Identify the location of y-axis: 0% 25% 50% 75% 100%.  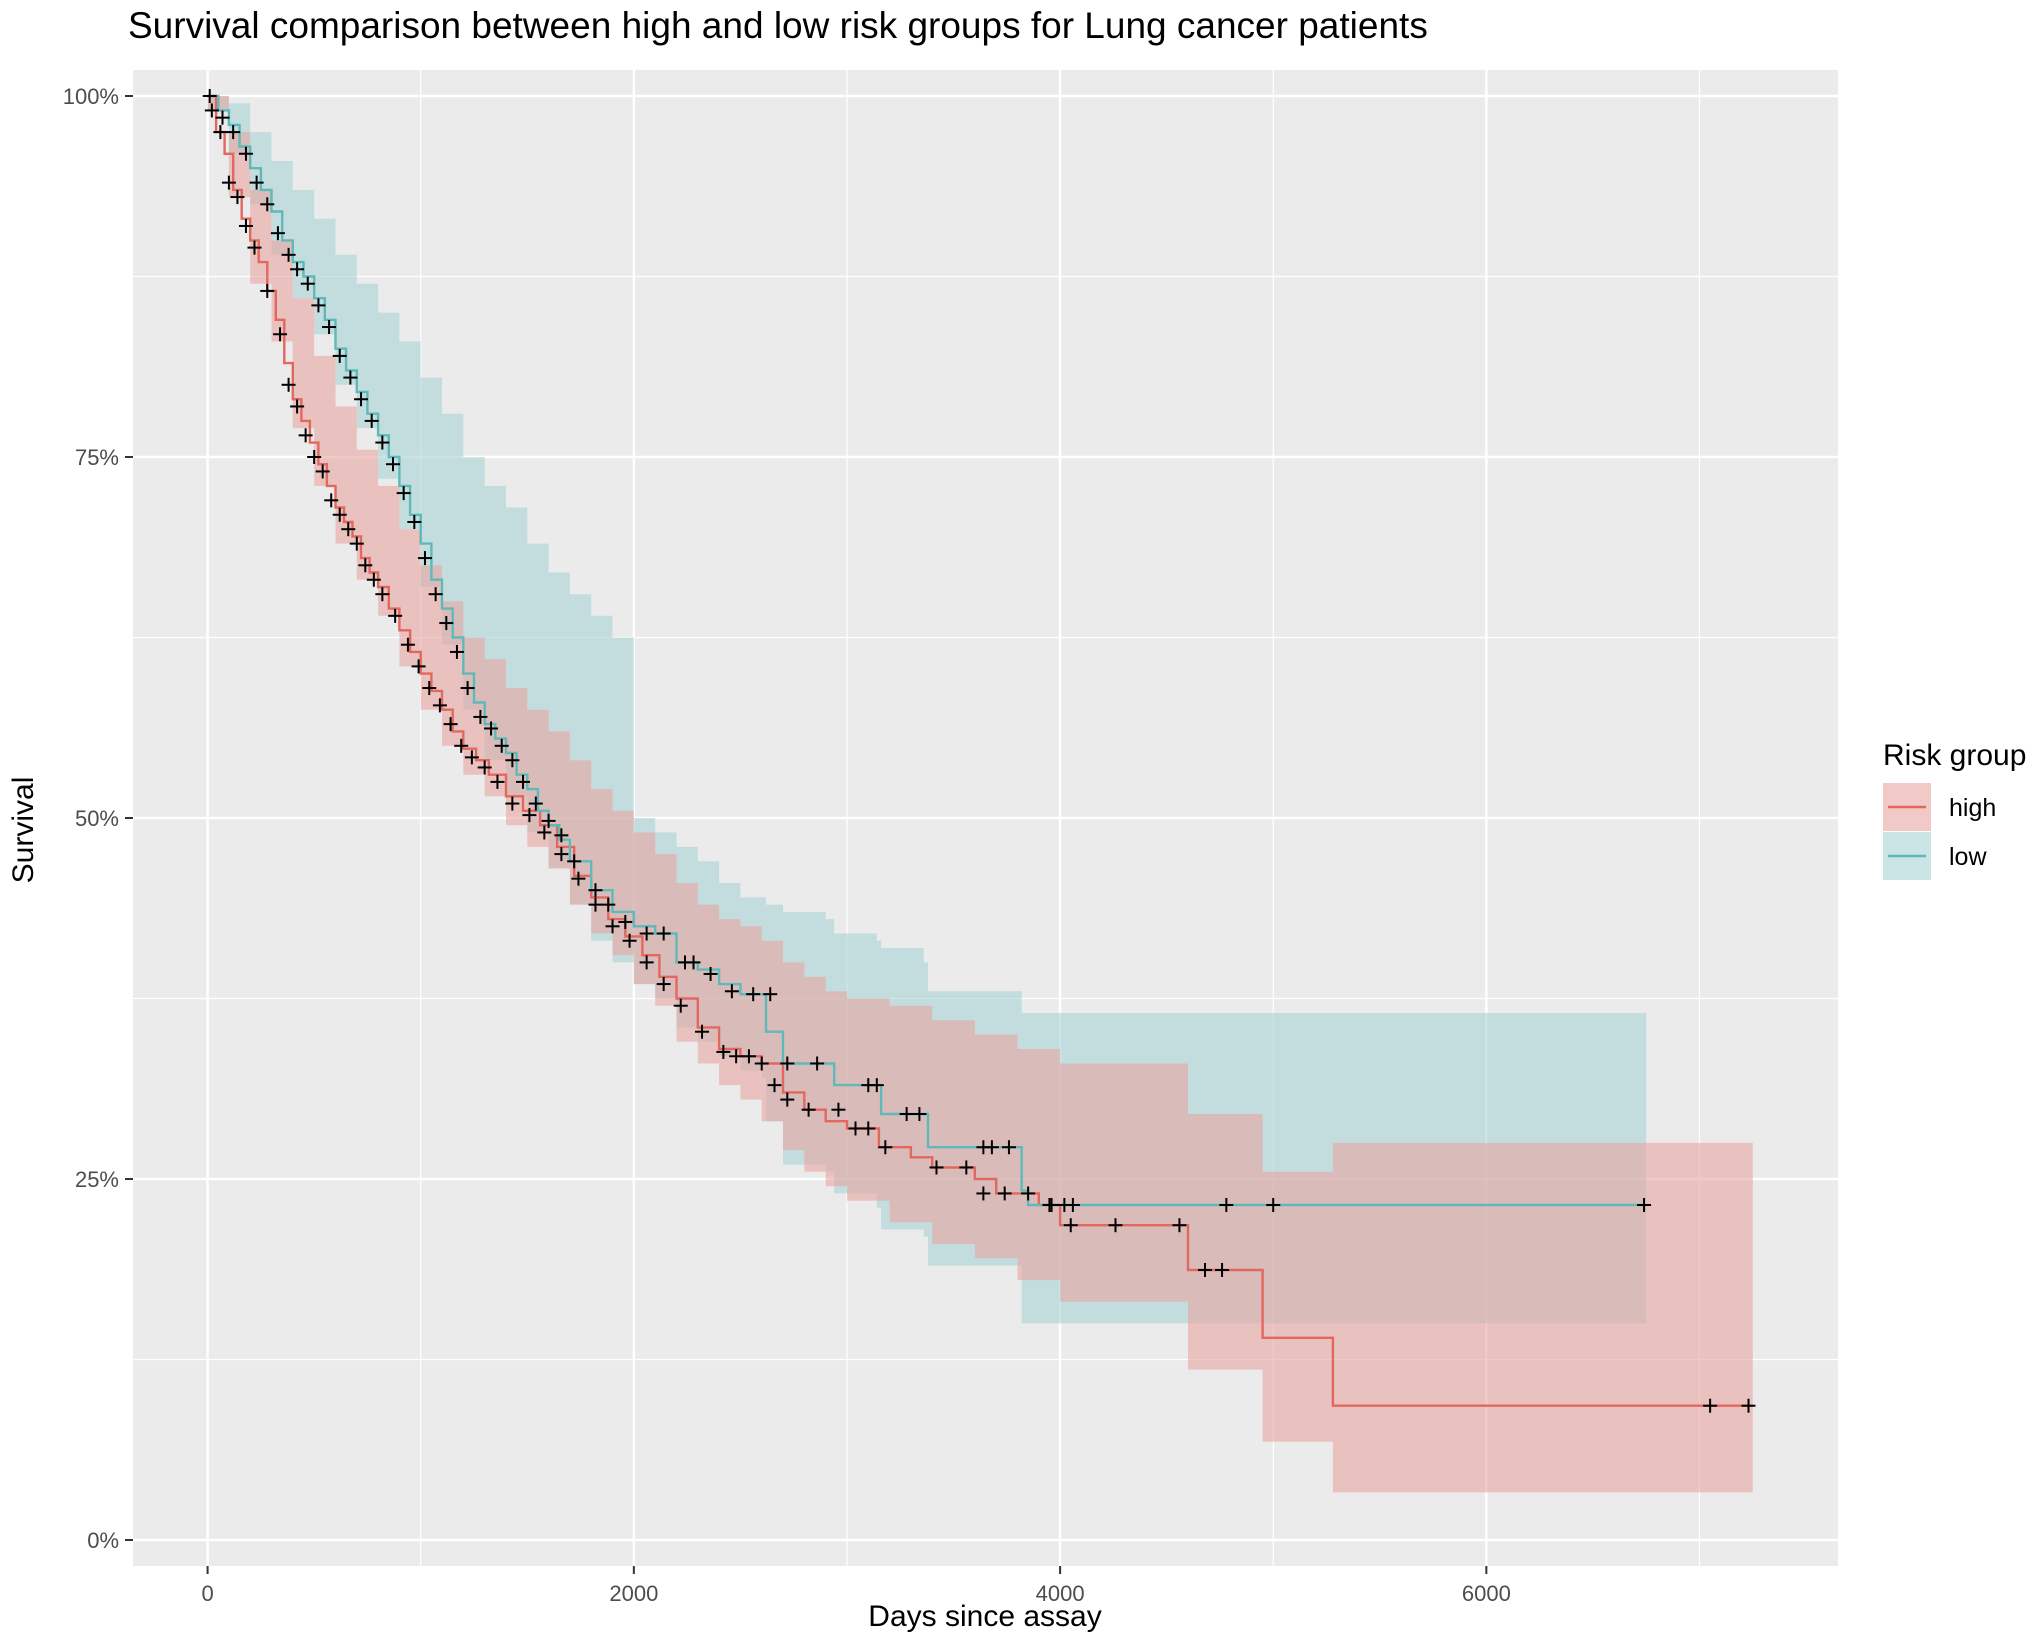
(98, 818).